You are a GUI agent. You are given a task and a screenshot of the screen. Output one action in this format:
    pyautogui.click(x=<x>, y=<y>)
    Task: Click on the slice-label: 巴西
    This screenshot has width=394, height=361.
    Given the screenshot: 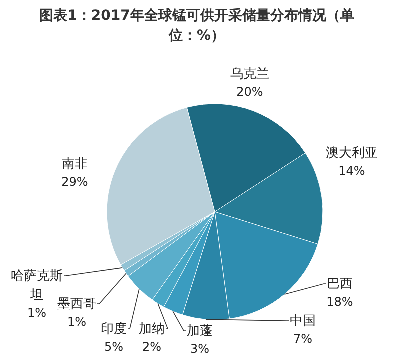 What is the action you would take?
    pyautogui.click(x=340, y=284)
    